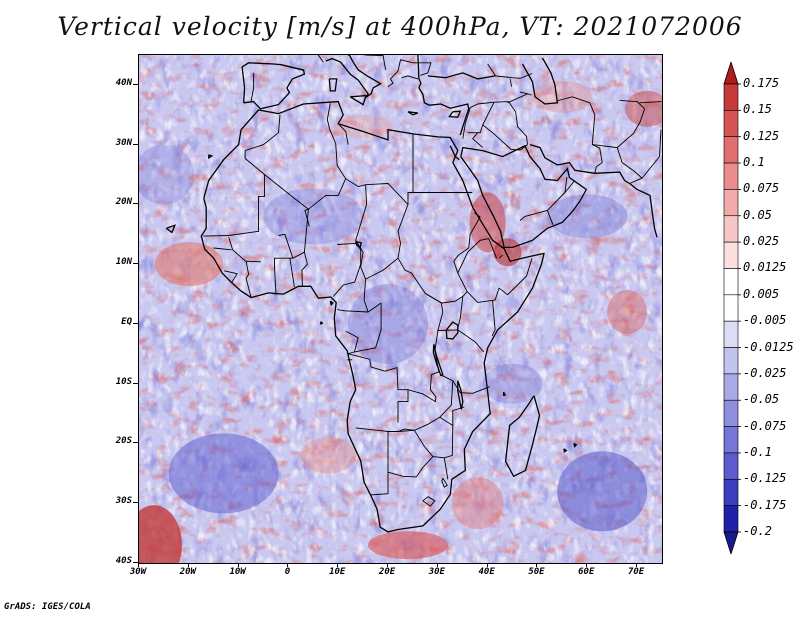 The image size is (800, 618). I want to click on lon-tick-label: 30E, so click(436, 572).